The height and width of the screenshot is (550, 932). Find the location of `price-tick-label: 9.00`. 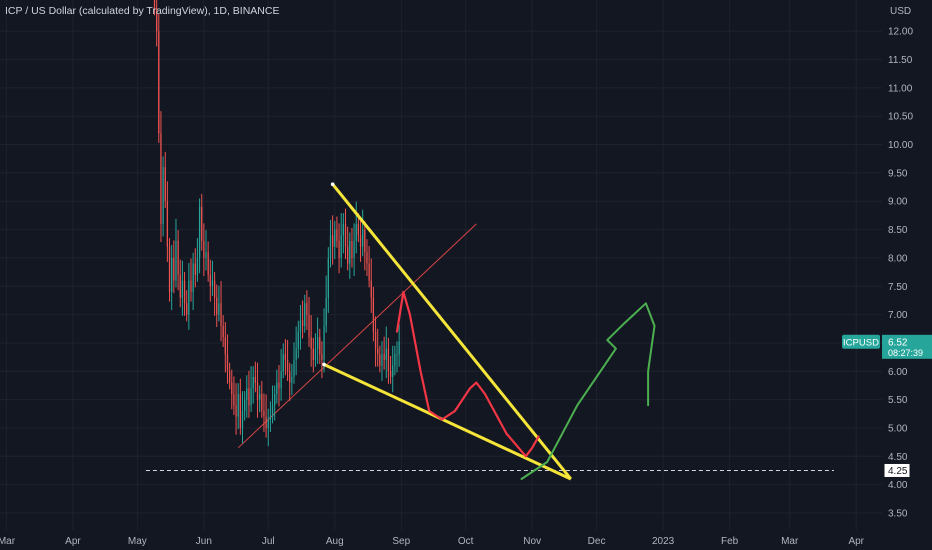

price-tick-label: 9.00 is located at coordinates (898, 202).